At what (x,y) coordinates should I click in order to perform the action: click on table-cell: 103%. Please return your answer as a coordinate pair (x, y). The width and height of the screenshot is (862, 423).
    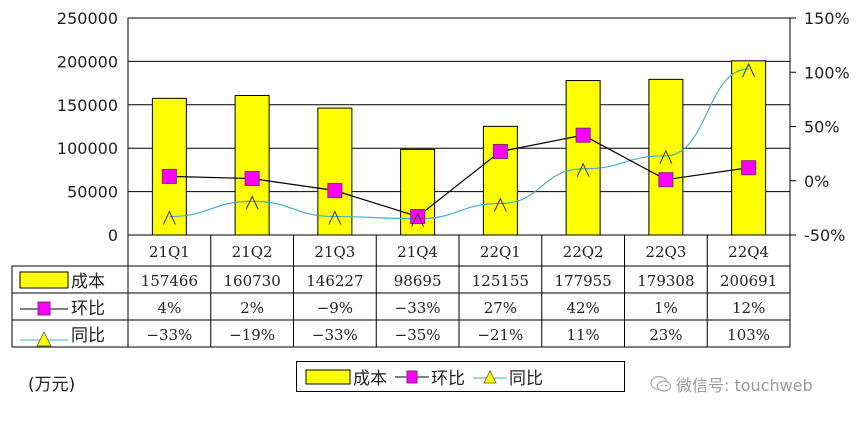
    Looking at the image, I should click on (748, 335).